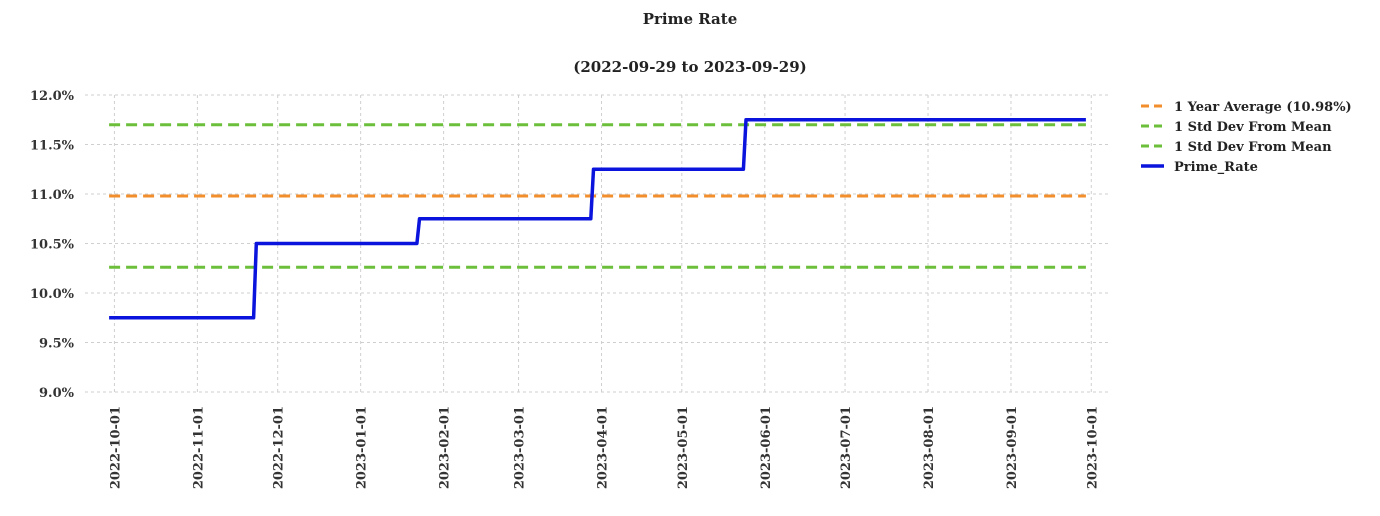  I want to click on y-tick-label: 10.5%, so click(52, 245).